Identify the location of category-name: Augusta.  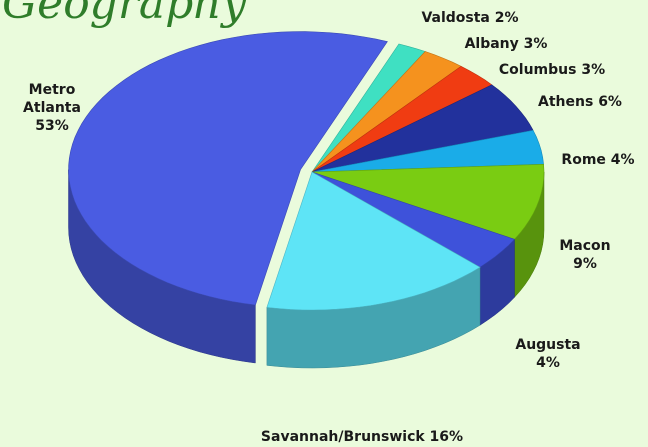
(548, 345).